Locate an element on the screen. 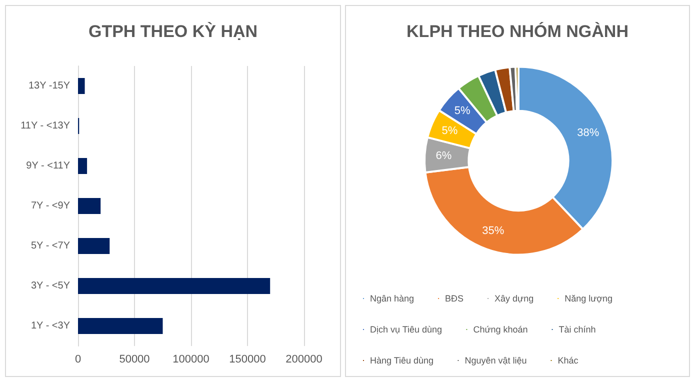 The height and width of the screenshot is (385, 695). y-tick-label: 13Y -15Y is located at coordinates (49, 86).